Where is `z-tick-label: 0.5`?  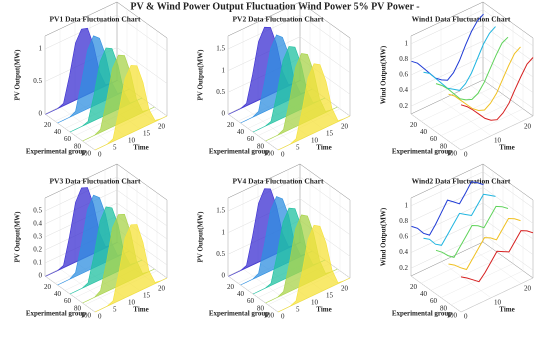
z-tick-label: 0.5 is located at coordinates (220, 254).